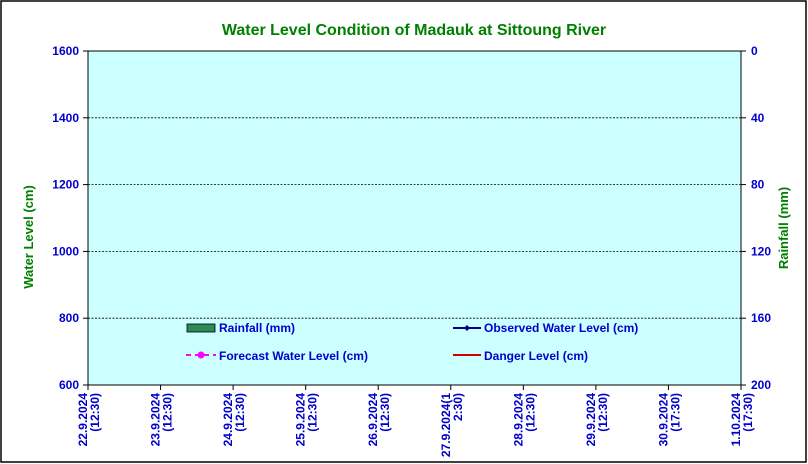  Describe the element at coordinates (467, 328) in the screenshot. I see `legend-observed-marker` at that location.